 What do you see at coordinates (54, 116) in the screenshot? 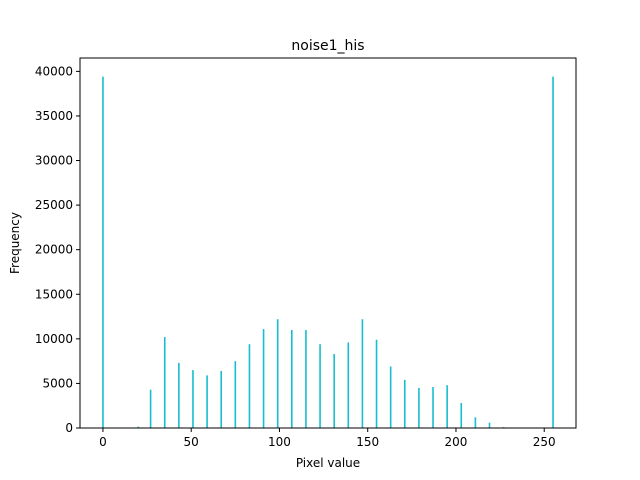
I see `y-tick-label: 35000` at bounding box center [54, 116].